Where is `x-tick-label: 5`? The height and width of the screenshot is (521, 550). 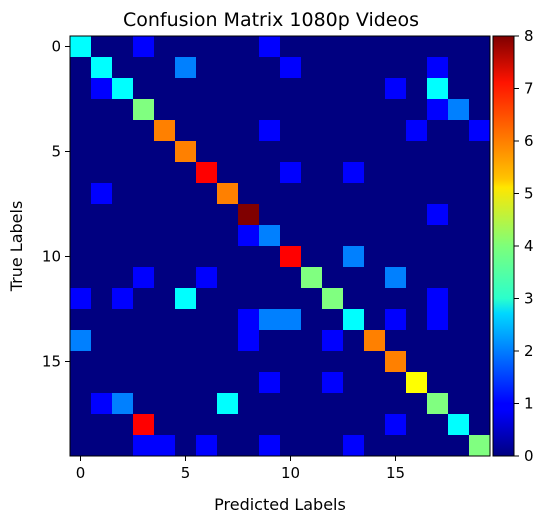
x-tick-label: 5 is located at coordinates (186, 473).